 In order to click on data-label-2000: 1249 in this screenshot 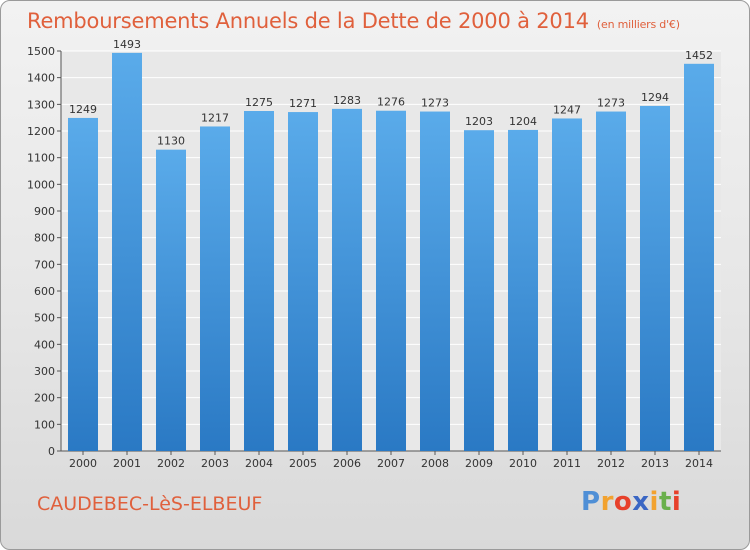, I will do `click(83, 109)`.